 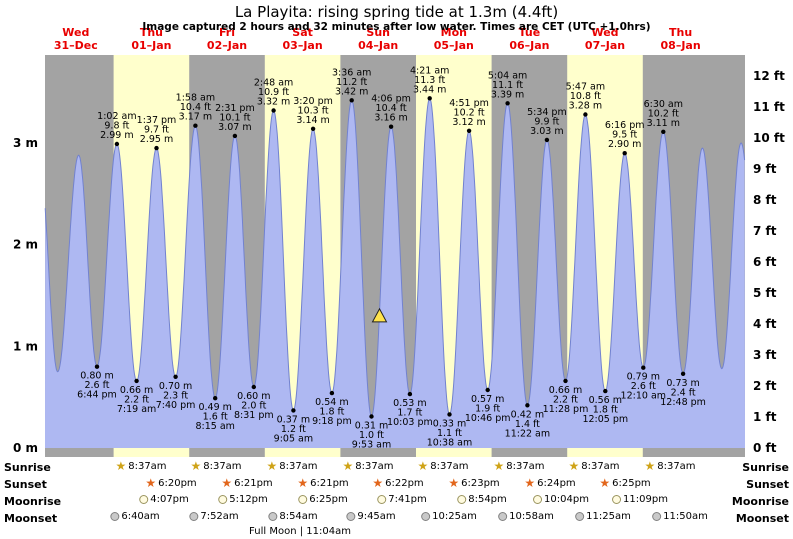 What do you see at coordinates (625, 135) in the screenshot?
I see `high-tide-label: 6:16 pm 9.5 ft 2.90 m` at bounding box center [625, 135].